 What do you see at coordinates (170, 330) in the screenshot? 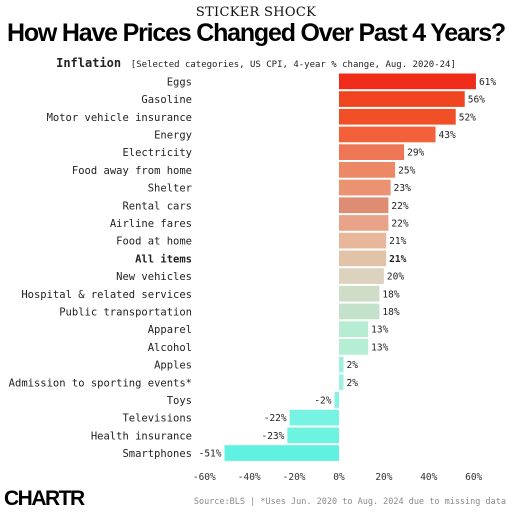
I see `category-label: Apparel` at bounding box center [170, 330].